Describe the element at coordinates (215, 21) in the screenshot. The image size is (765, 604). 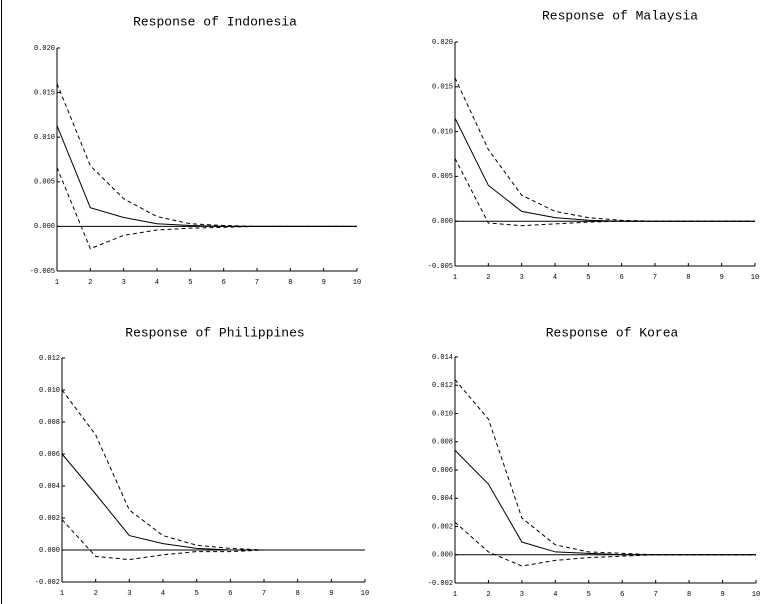
I see `chart-title: Response of Indonesia` at that location.